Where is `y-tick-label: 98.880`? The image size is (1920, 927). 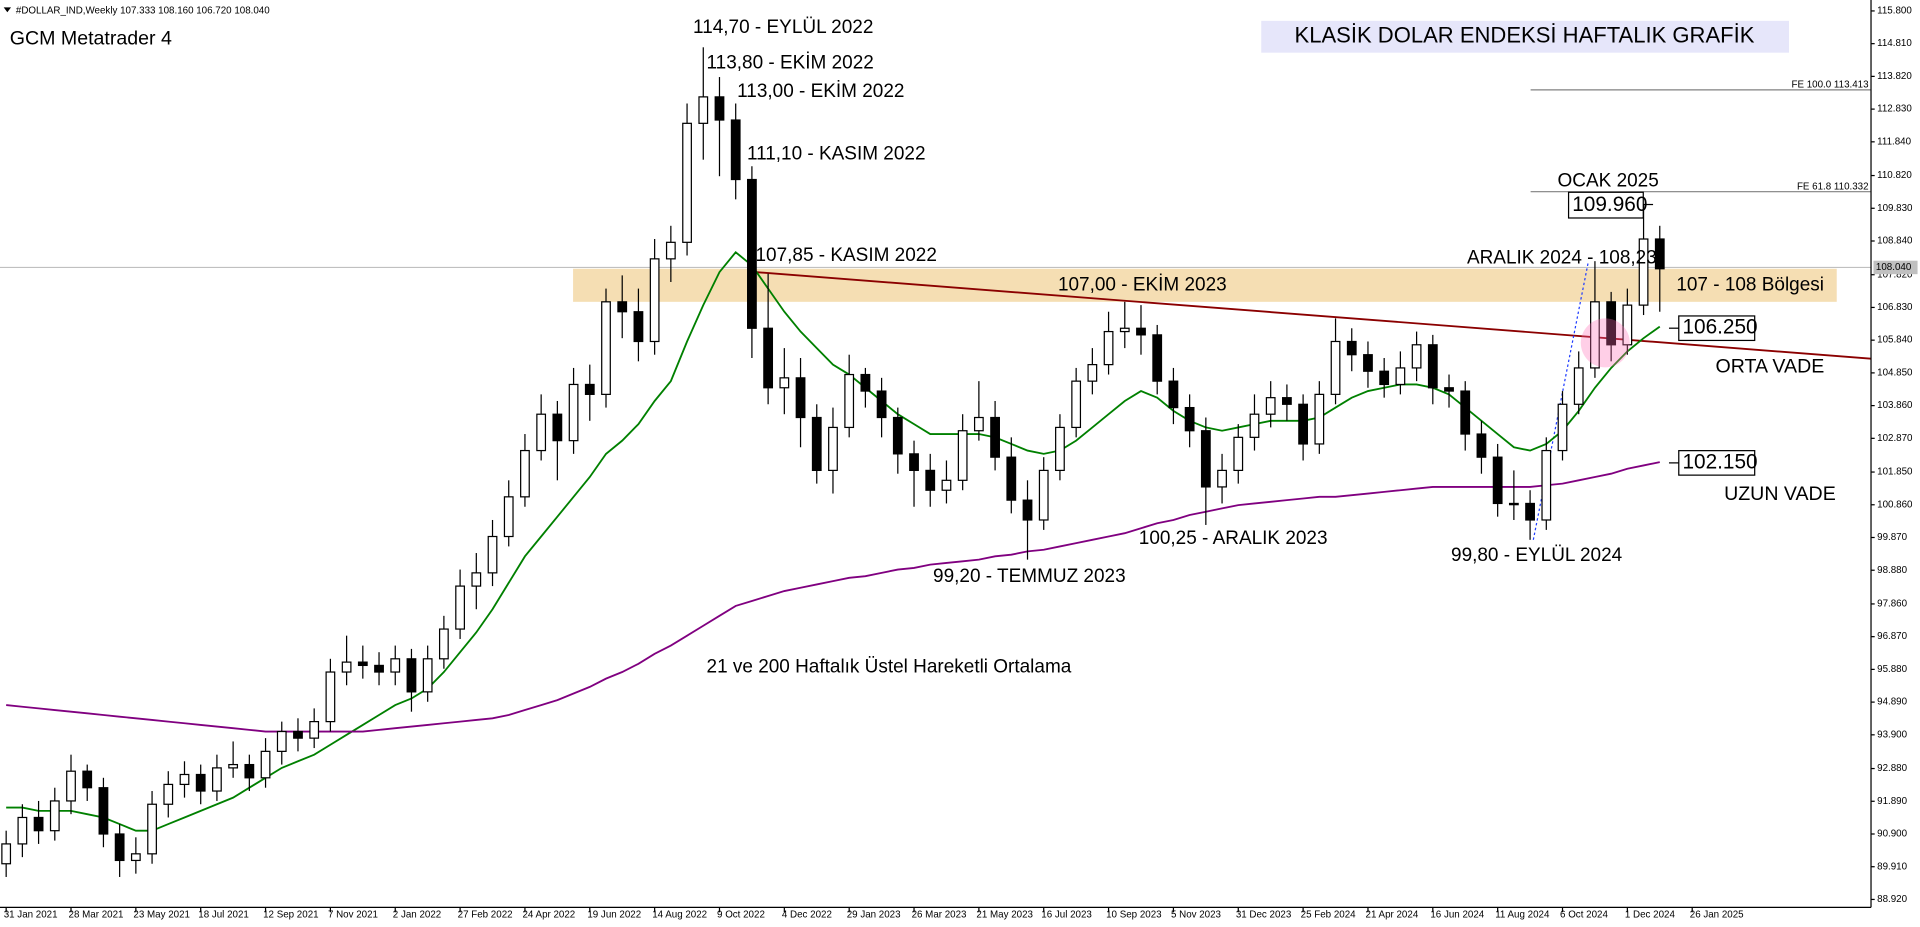 y-tick-label: 98.880 is located at coordinates (1892, 570).